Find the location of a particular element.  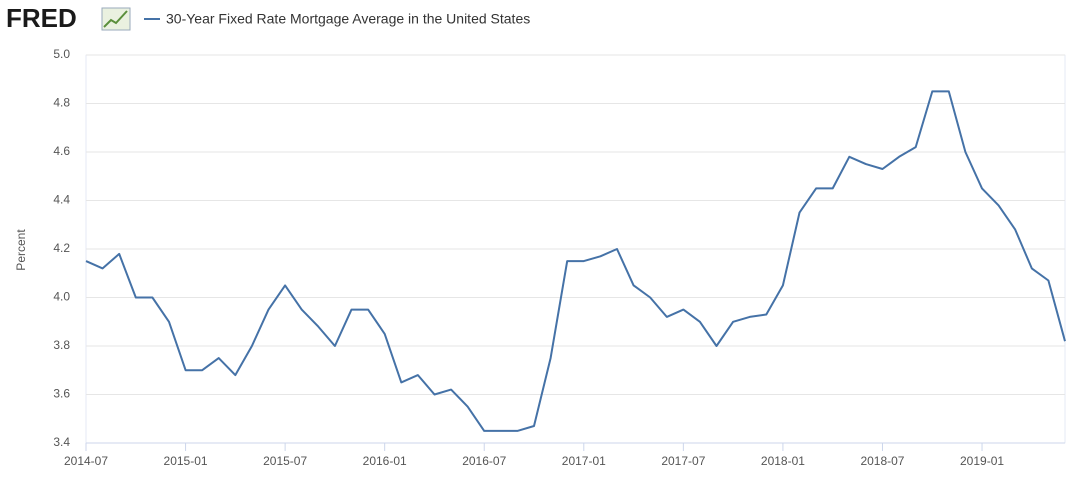

y-tick-label: 4.4 is located at coordinates (61, 200).